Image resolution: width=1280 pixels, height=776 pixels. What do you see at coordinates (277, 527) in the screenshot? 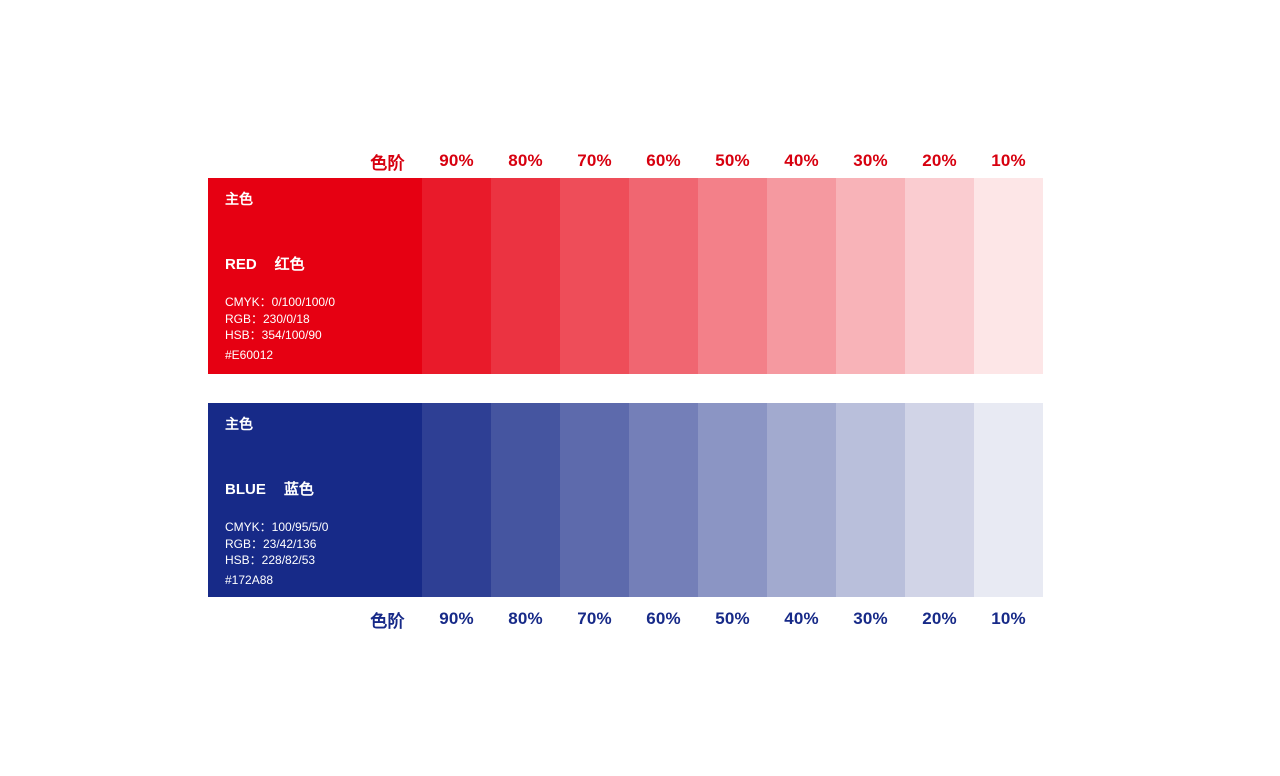
I see `cmyk-value: CMYK：100/95/5/0` at bounding box center [277, 527].